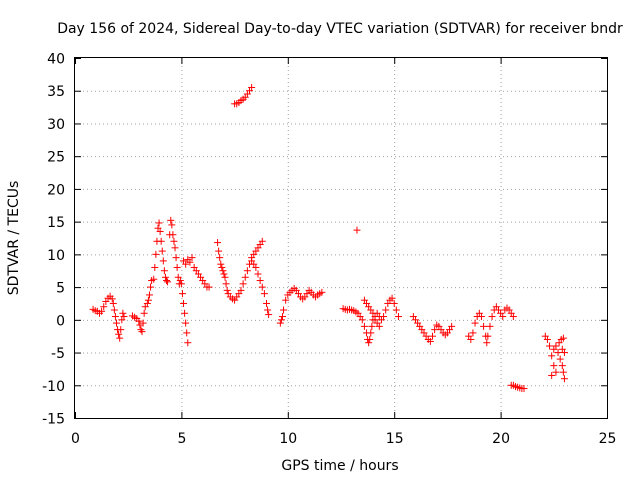 The image size is (640, 480). I want to click on y-axis-label: SDTVAR / TECUs, so click(14, 238).